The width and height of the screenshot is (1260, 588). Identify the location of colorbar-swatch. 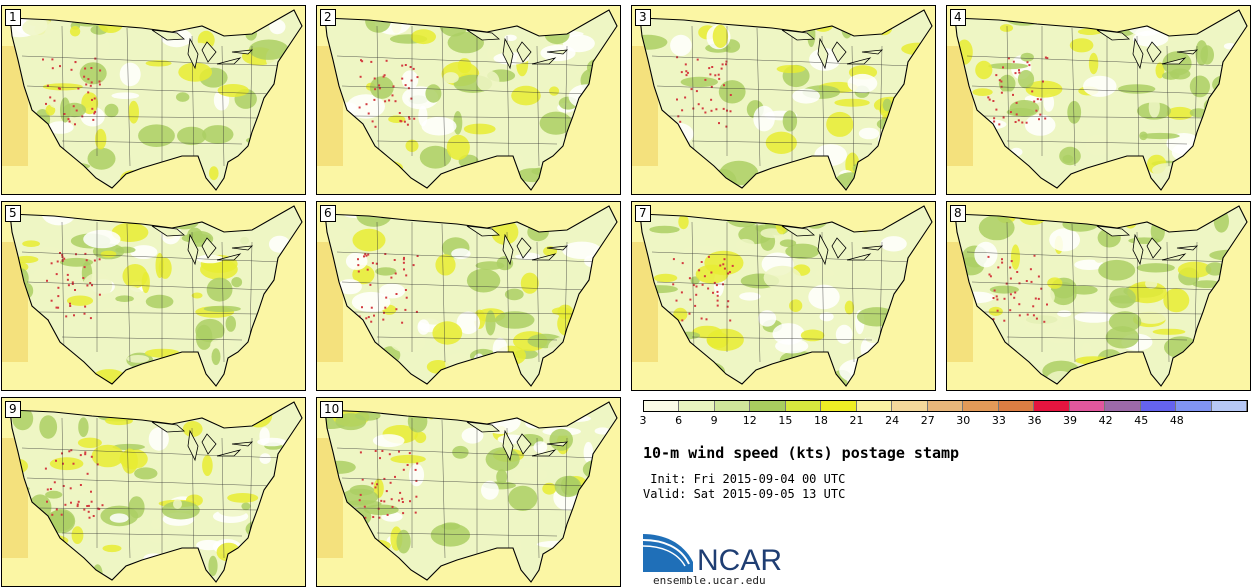
(981, 406).